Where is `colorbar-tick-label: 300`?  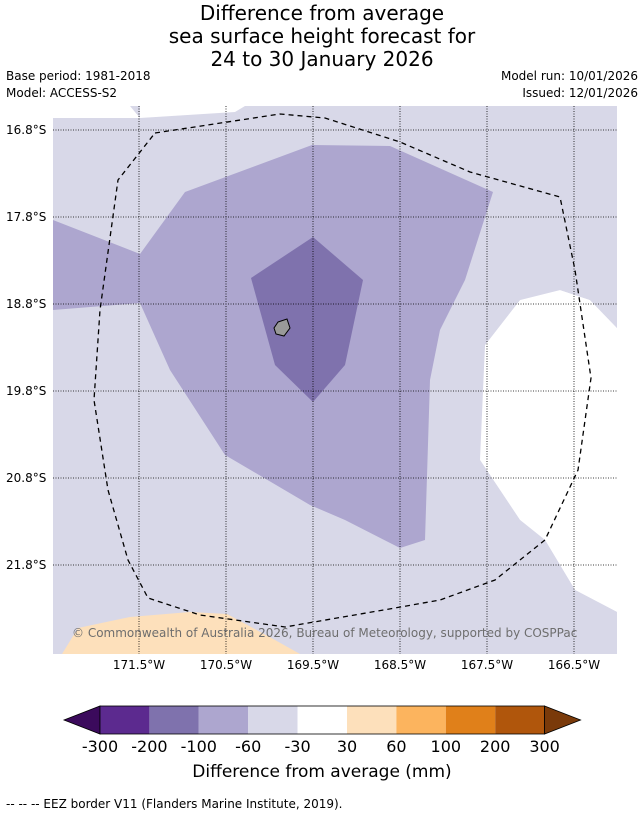
colorbar-tick-label: 300 is located at coordinates (544, 746).